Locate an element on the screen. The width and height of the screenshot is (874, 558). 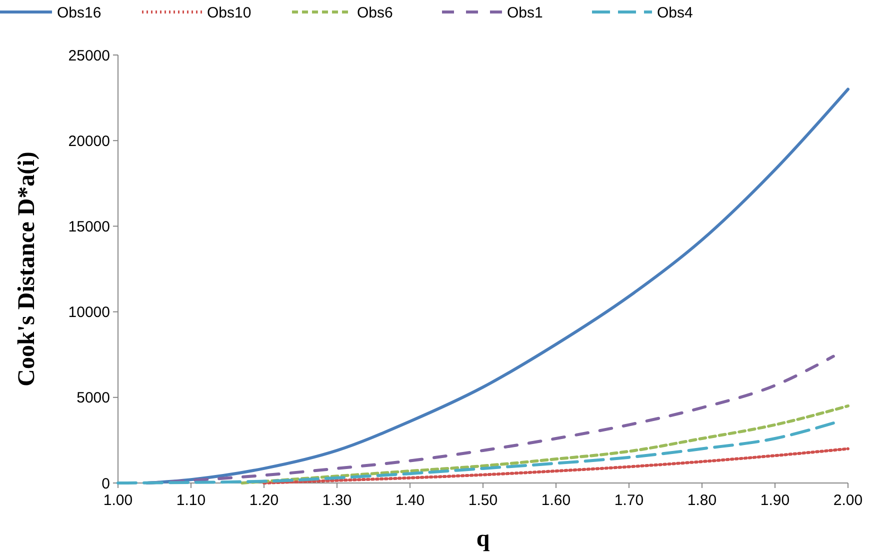
legend-label: Obs16 is located at coordinates (79, 13).